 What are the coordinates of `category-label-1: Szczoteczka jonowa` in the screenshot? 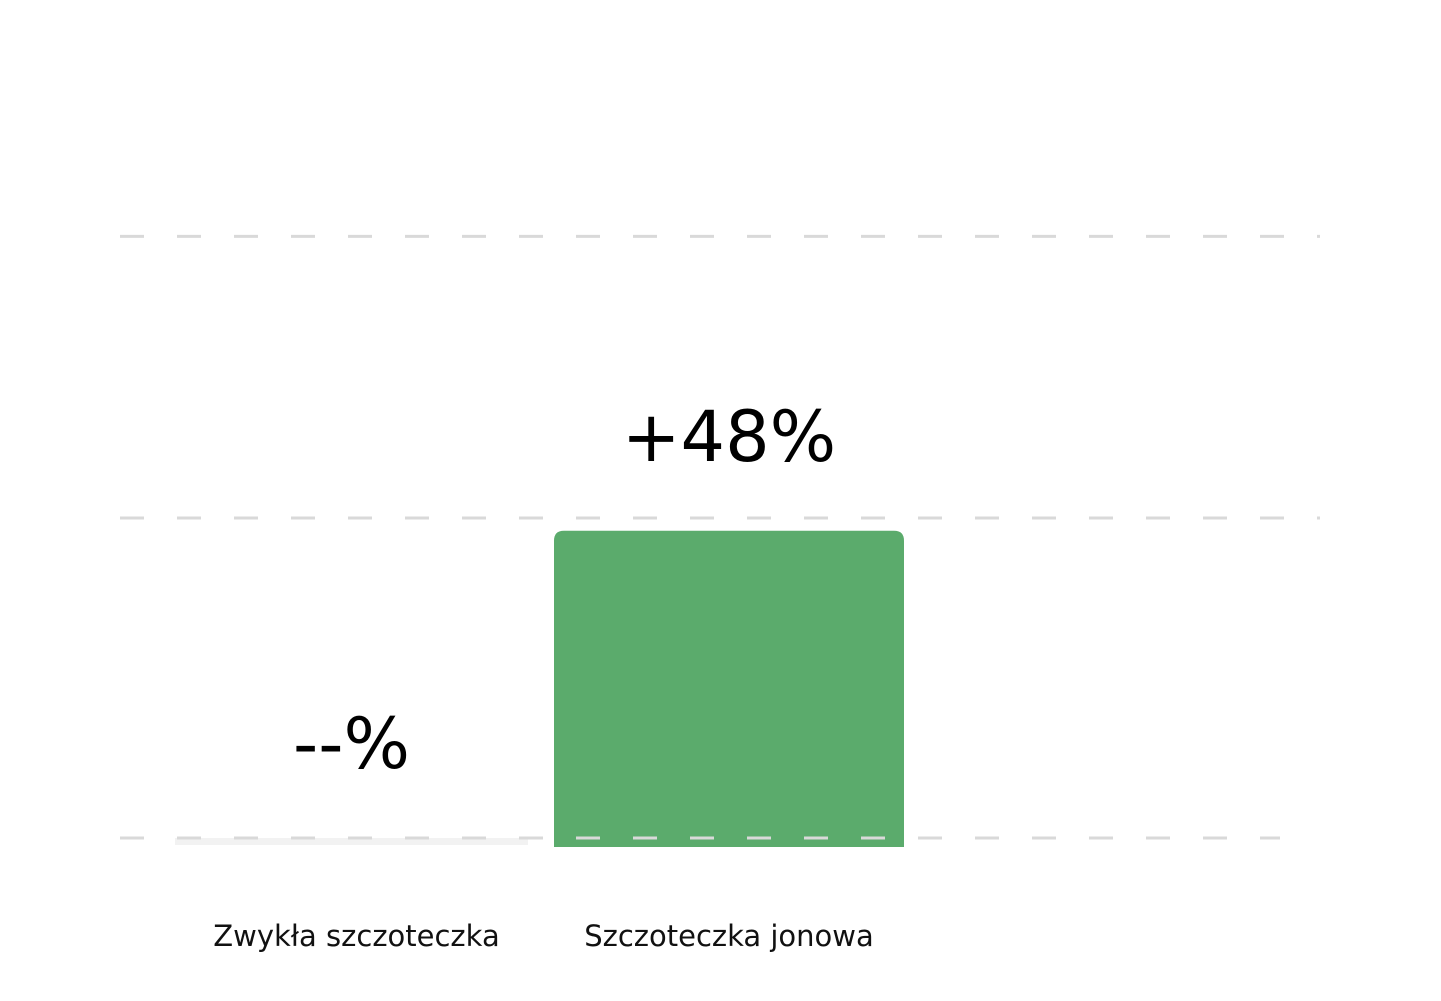 It's located at (729, 936).